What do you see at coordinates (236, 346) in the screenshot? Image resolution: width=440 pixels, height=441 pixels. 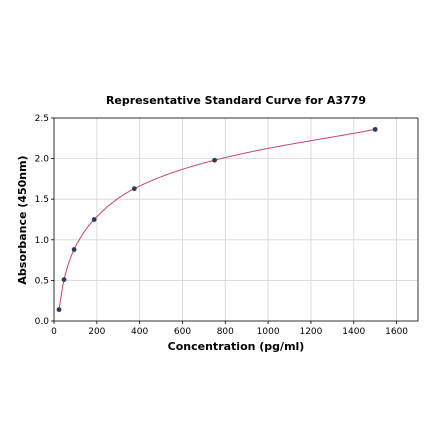 I see `x-axis-label: Concentration (pg/ml)` at bounding box center [236, 346].